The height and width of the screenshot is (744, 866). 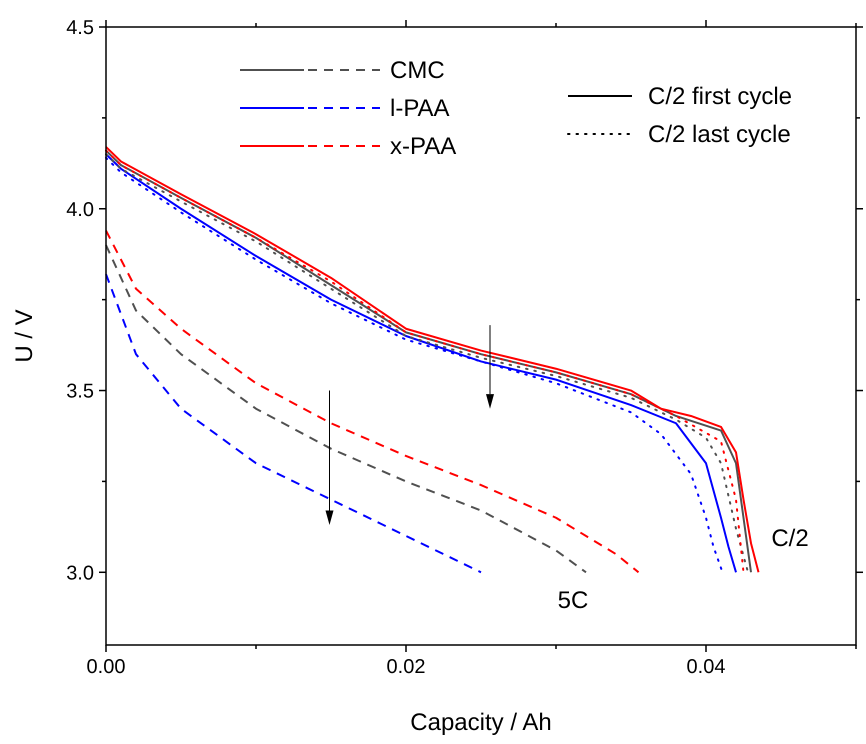 I want to click on x-tick-label: 0.02, so click(x=406, y=667).